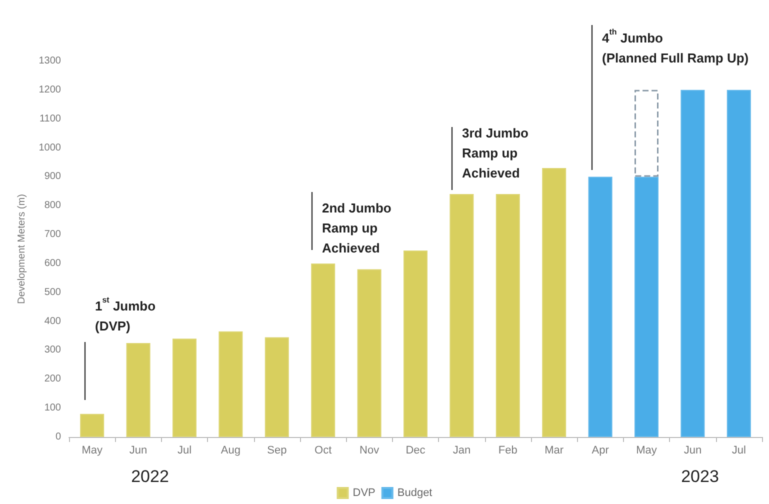 Image resolution: width=769 pixels, height=504 pixels. I want to click on text: 2022, so click(150, 476).